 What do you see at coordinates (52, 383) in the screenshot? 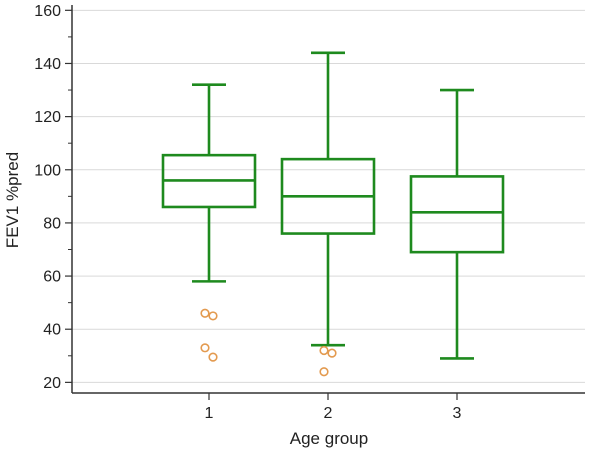
I see `y-tick-label: 20` at bounding box center [52, 383].